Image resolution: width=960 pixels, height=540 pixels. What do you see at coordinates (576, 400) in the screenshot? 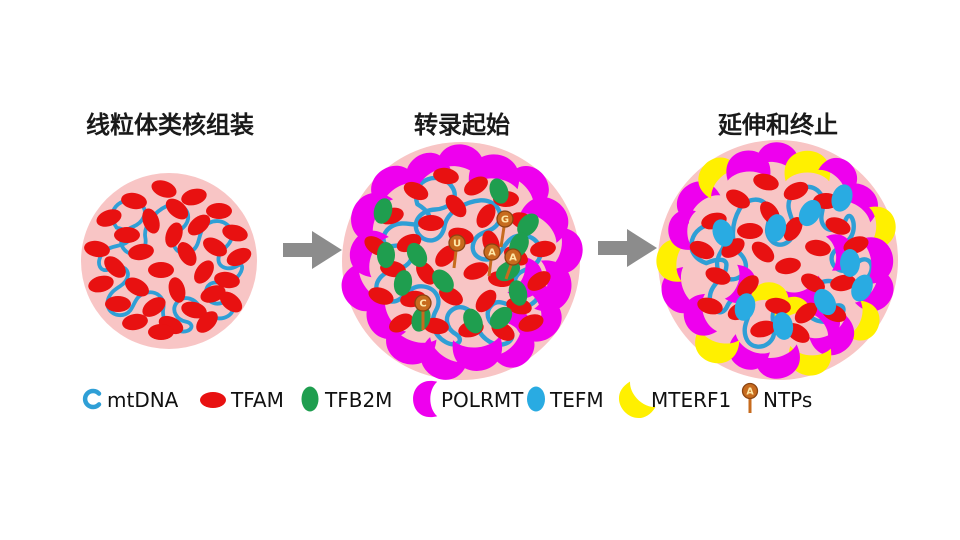
I see `legend-label: TEFM` at bounding box center [576, 400].